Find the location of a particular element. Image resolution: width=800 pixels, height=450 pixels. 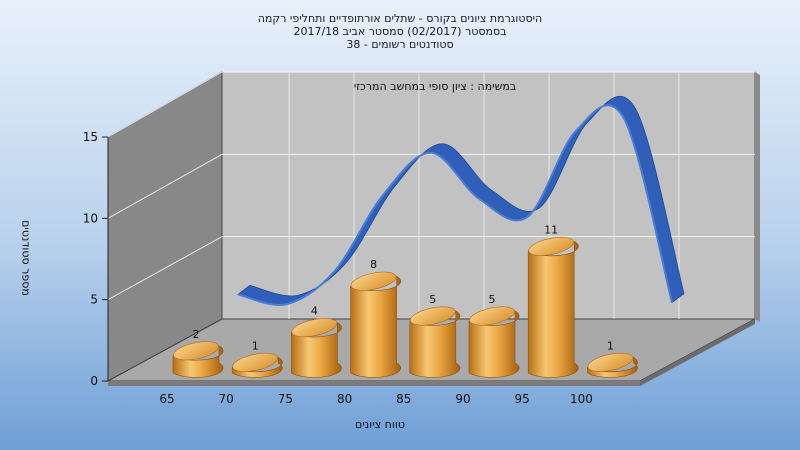

x-tick-label: 70 is located at coordinates (226, 399).